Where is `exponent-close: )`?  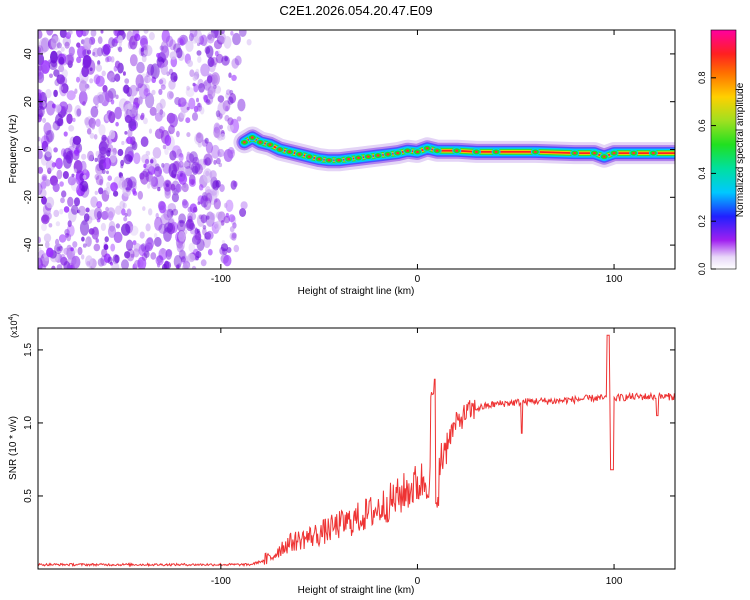
exponent-close: ) is located at coordinates (14, 315).